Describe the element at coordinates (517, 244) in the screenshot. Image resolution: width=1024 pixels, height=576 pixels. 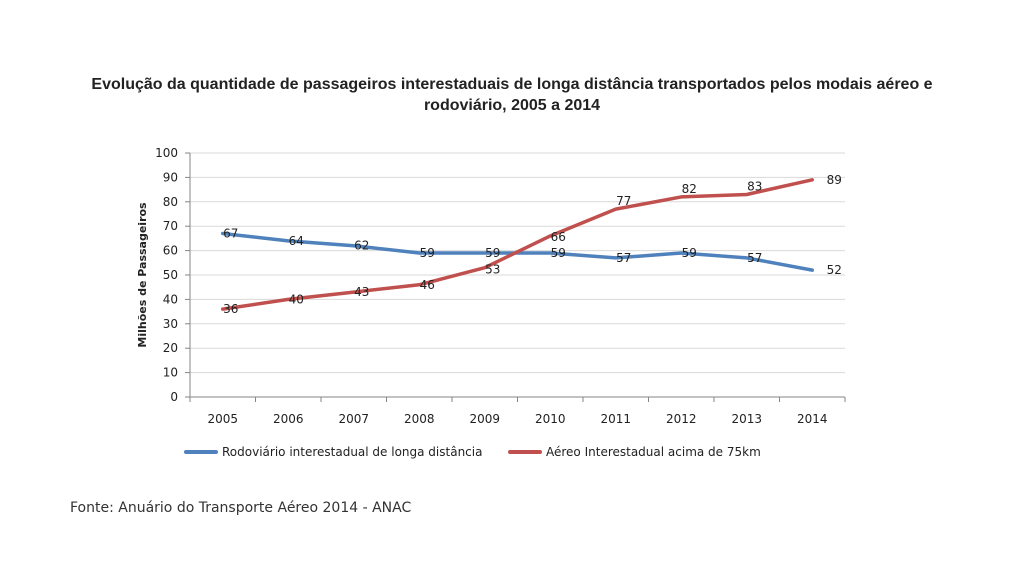
I see `series-line-aereo` at that location.